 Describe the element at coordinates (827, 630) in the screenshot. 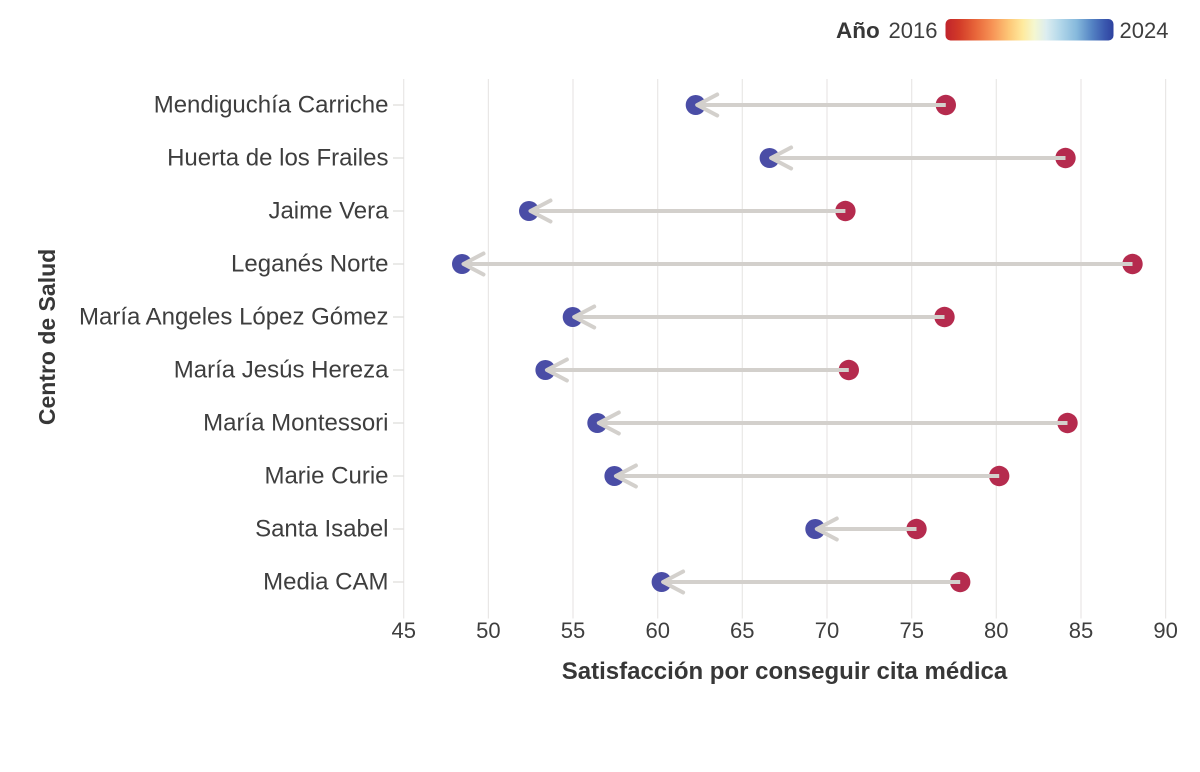

I see `svg-text: 70` at that location.